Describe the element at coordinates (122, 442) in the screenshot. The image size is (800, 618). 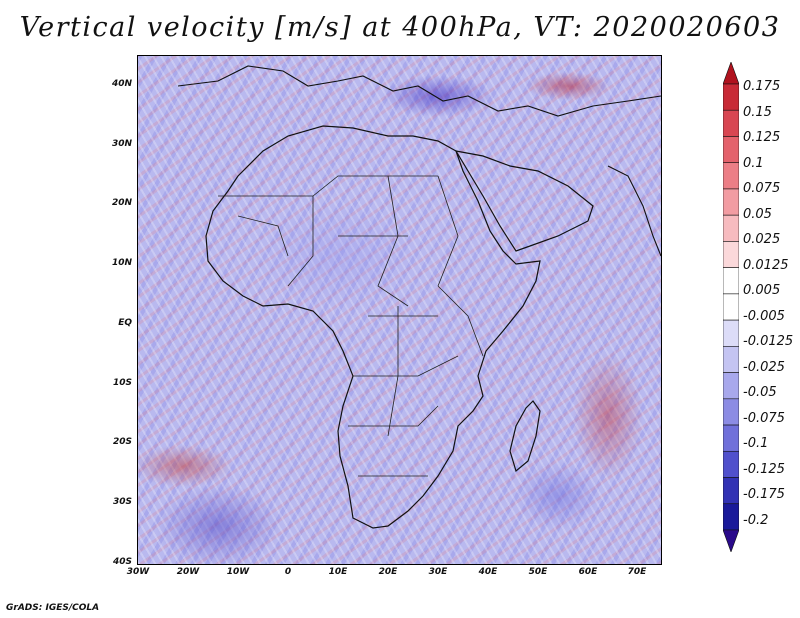
I see `lat-label: 20S` at that location.